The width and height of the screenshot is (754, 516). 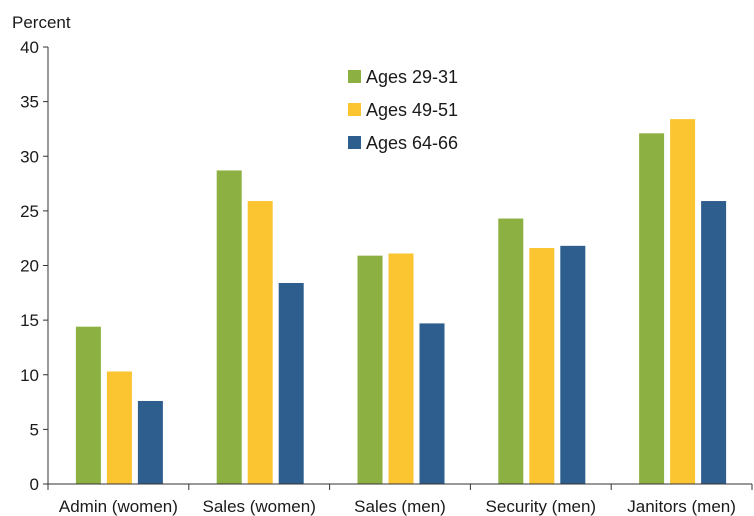 What do you see at coordinates (400, 506) in the screenshot?
I see `x-tick-label: Sales (men)` at bounding box center [400, 506].